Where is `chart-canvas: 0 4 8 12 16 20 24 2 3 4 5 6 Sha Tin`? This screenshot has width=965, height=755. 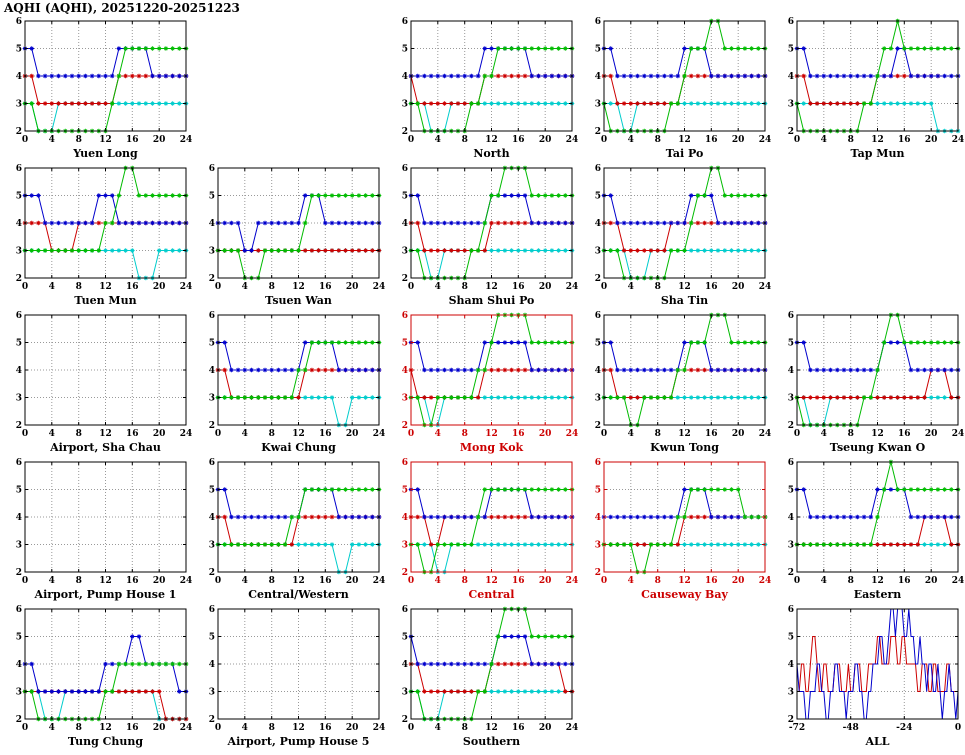 chart-canvas: 0 4 8 12 16 20 24 2 3 4 5 6 Sha Tin is located at coordinates (683, 235).